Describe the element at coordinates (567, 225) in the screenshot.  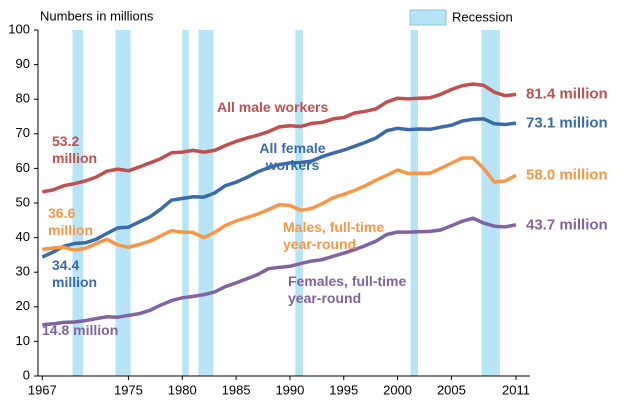
I see `end-label: 43.7 million` at that location.